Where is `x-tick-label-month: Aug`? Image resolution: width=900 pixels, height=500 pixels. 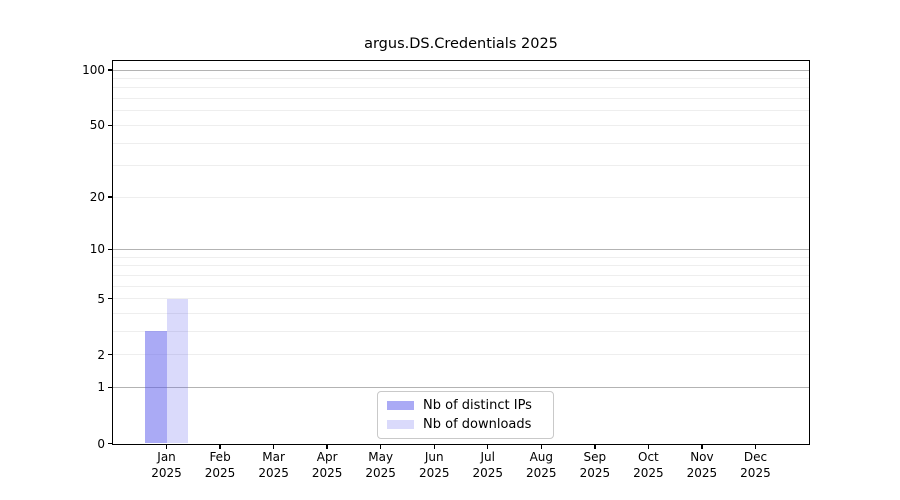 x-tick-label-month: Aug is located at coordinates (541, 457).